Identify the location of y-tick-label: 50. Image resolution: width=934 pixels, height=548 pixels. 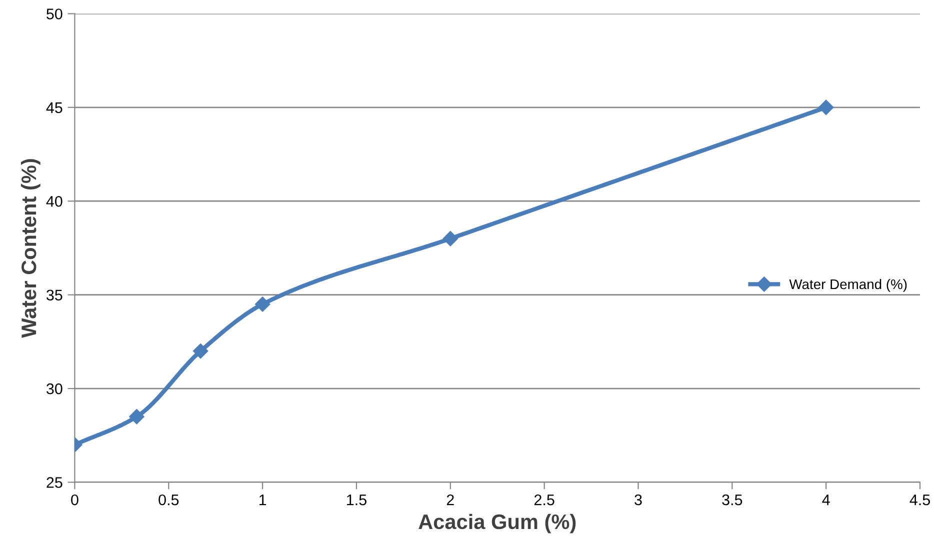
(54, 14).